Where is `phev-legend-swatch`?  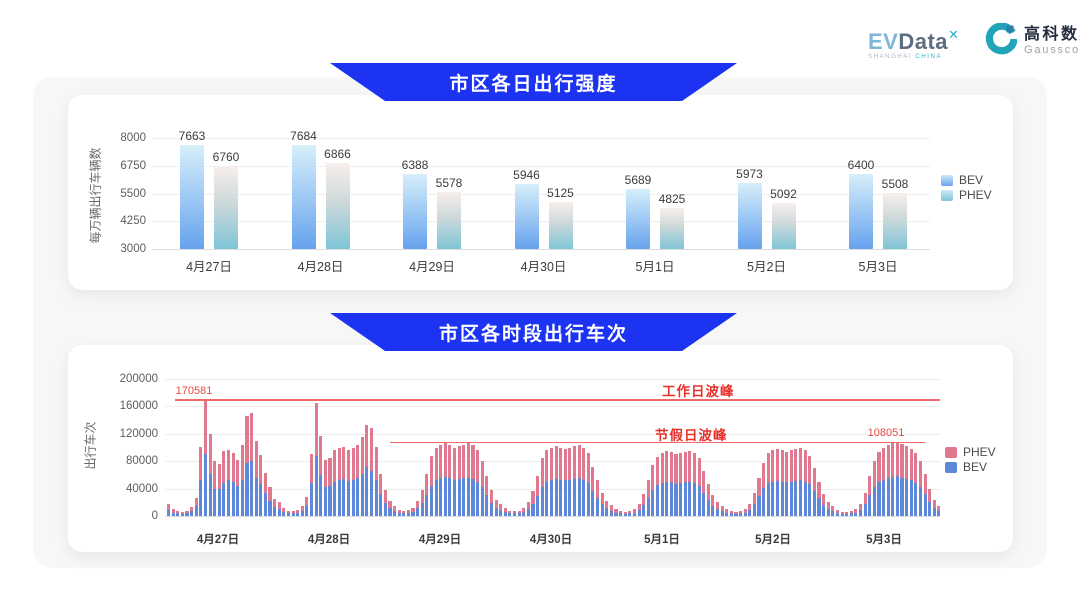 phev-legend-swatch is located at coordinates (947, 195).